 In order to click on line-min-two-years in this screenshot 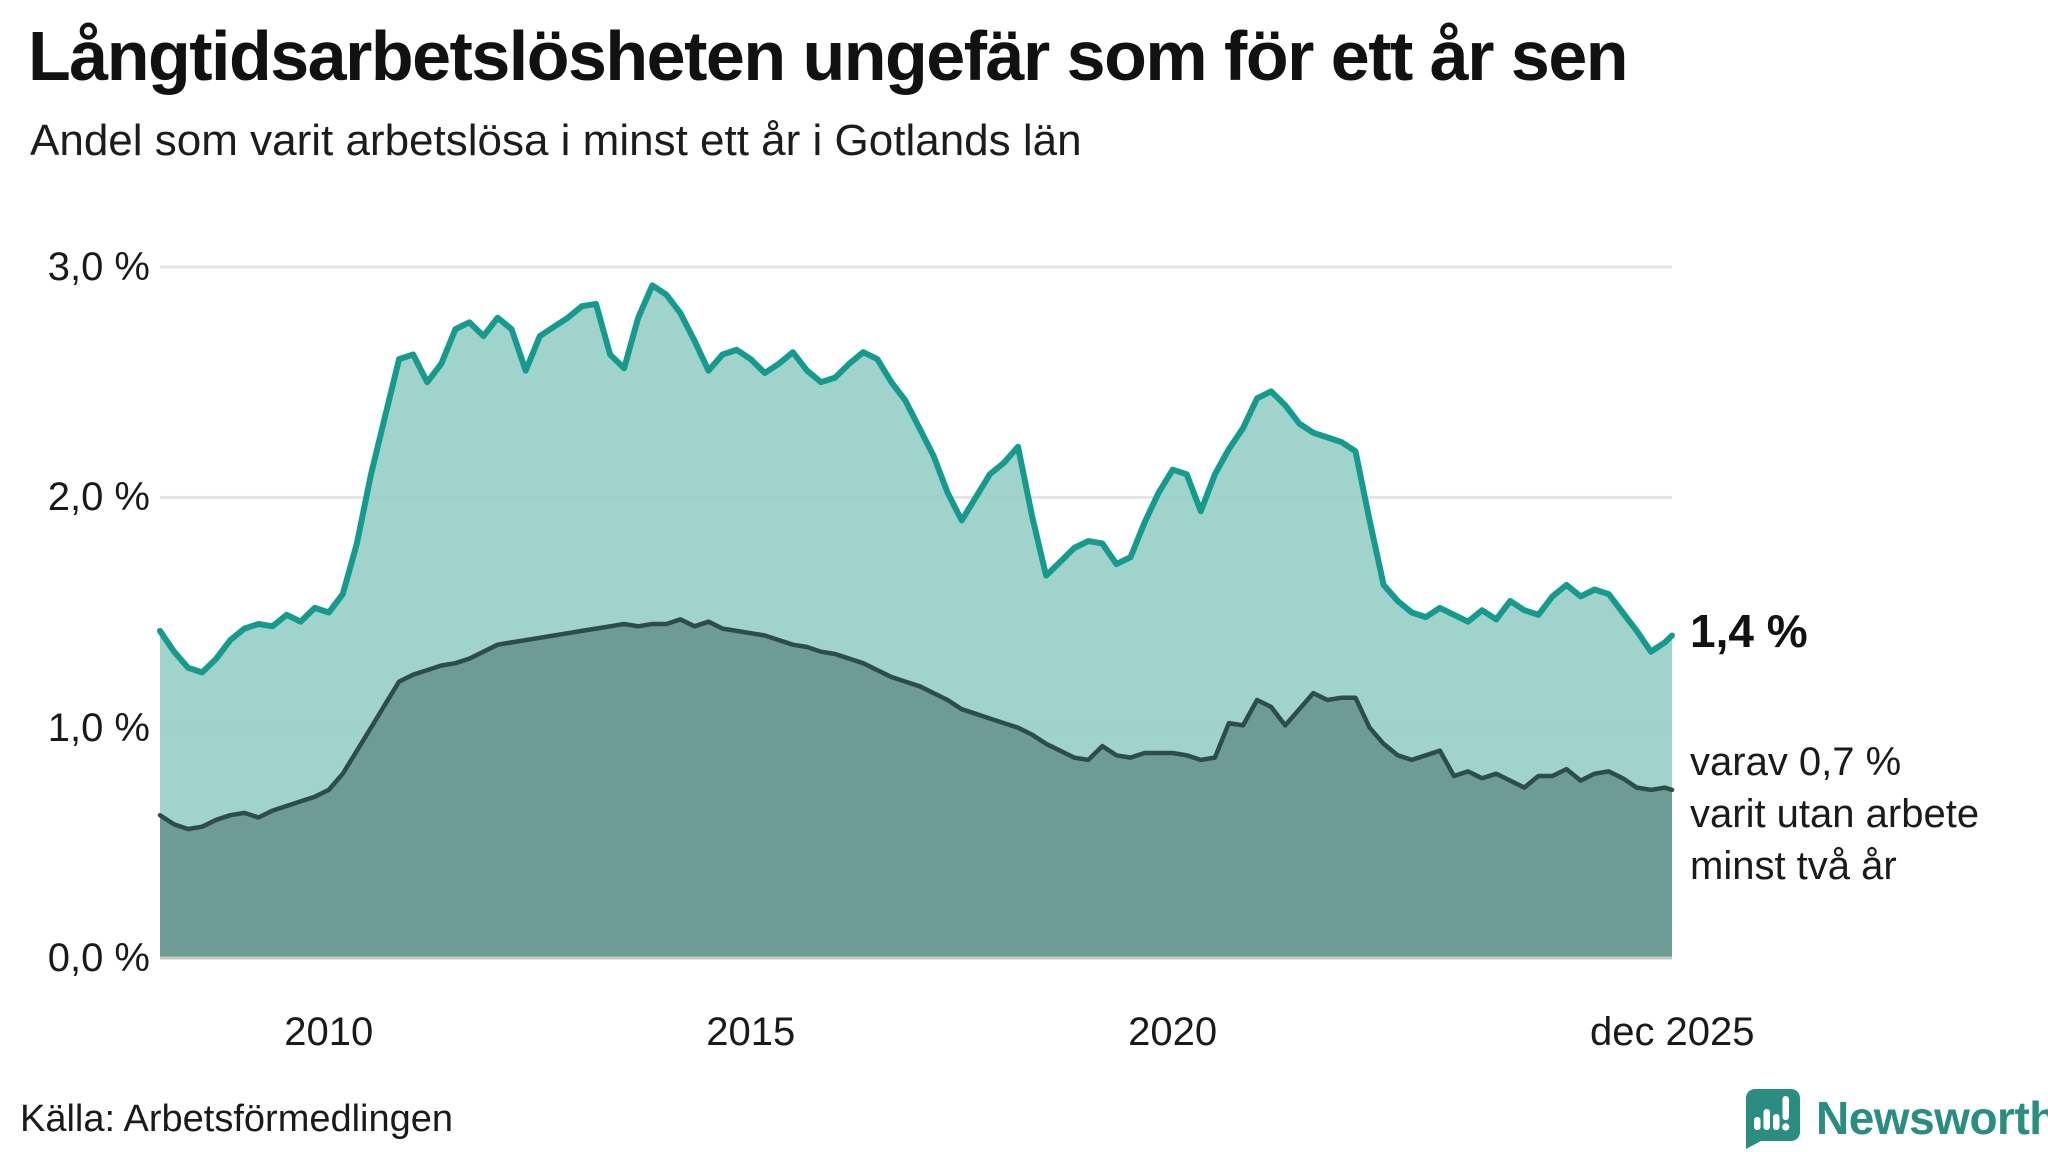, I will do `click(916, 724)`.